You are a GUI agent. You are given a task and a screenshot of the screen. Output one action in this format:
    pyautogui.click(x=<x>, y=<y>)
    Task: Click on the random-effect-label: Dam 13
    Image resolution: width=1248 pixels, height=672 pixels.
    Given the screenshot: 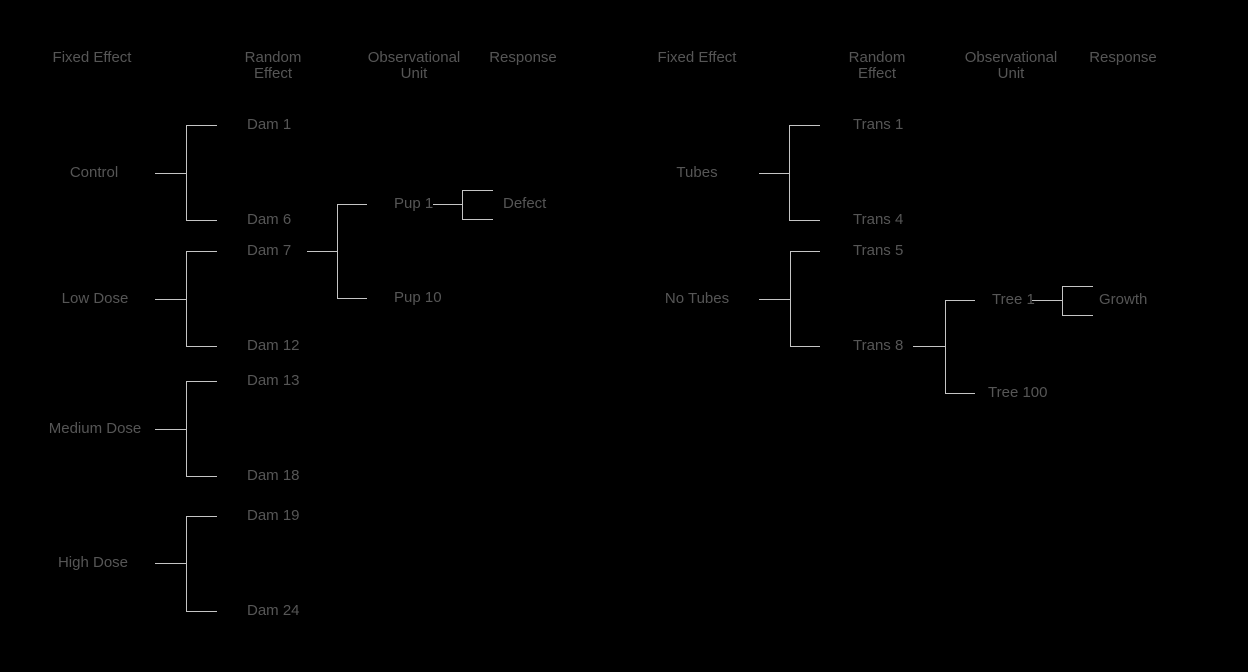 What is the action you would take?
    pyautogui.click(x=273, y=380)
    